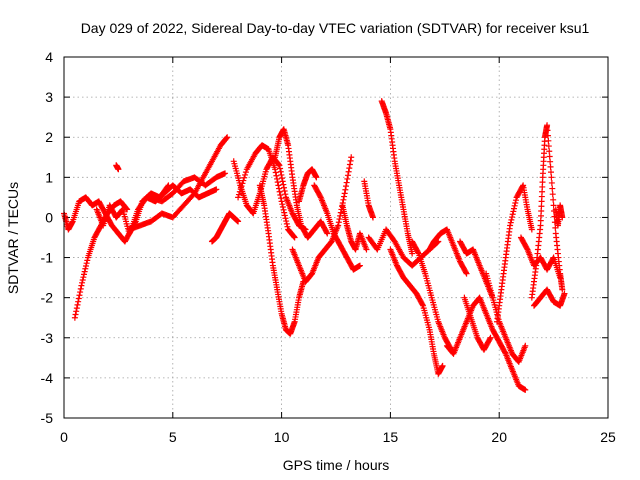 Image resolution: width=640 pixels, height=480 pixels. I want to click on y-tick-label: 1, so click(49, 177).